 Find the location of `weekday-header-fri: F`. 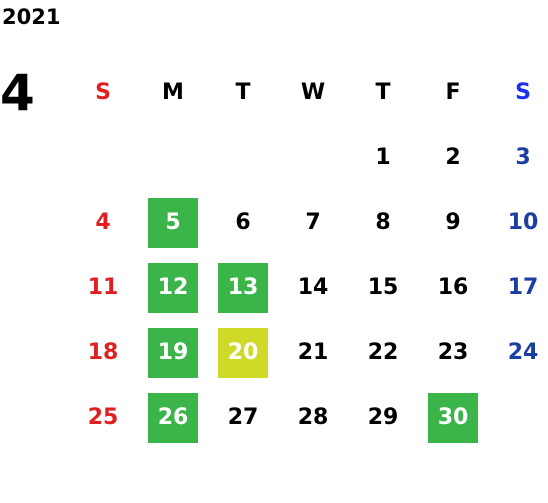

weekday-header-fri: F is located at coordinates (453, 92).